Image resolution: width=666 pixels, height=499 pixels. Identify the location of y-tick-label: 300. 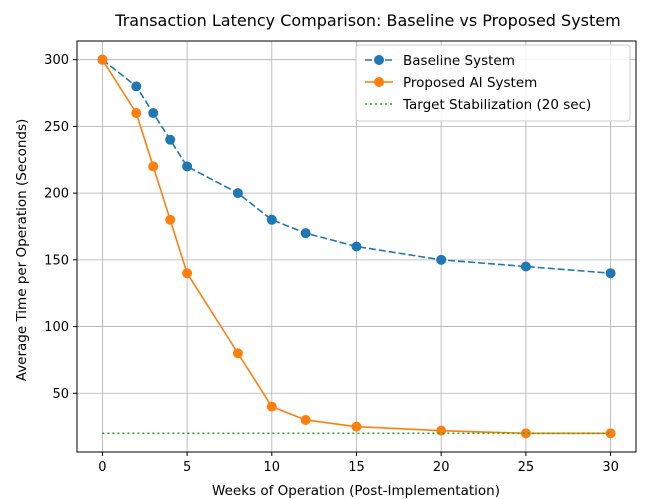
(56, 60).